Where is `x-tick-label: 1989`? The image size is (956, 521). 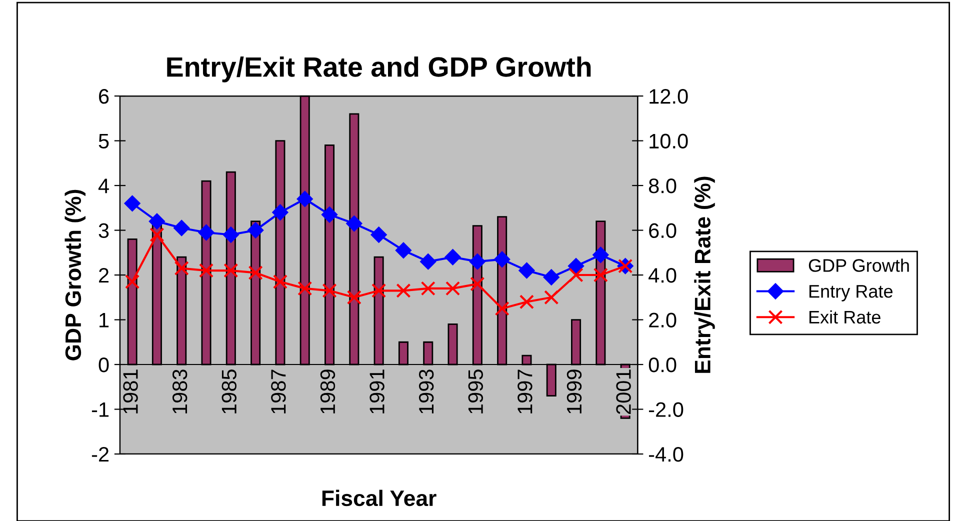 x-tick-label: 1989 is located at coordinates (328, 392).